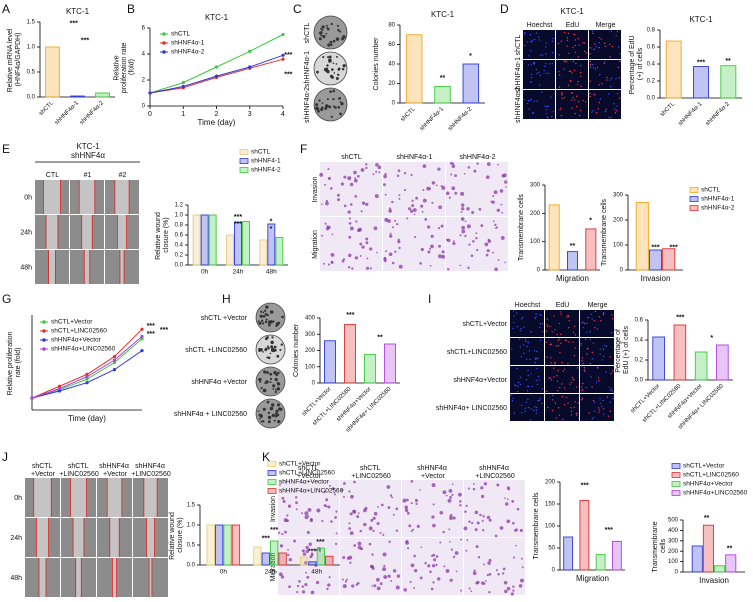 This screenshot has width=753, height=602. I want to click on text-line: Relative wound, so click(158, 235).